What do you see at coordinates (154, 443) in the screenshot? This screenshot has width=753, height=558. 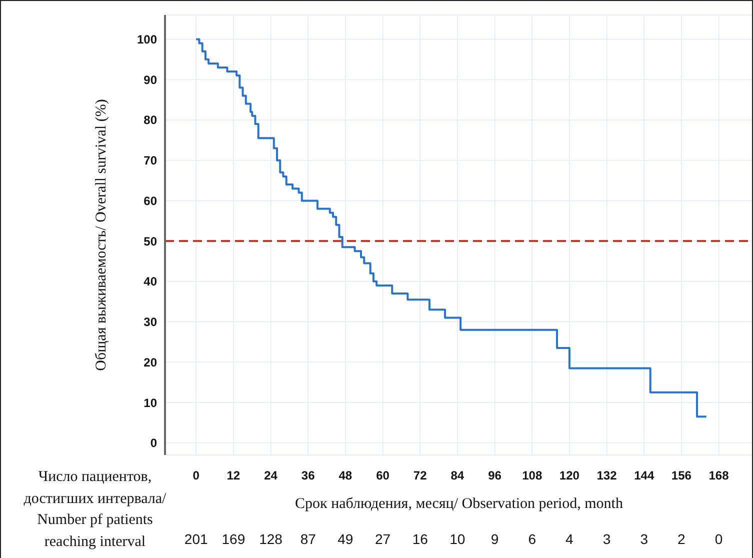 I see `y-tick-label: 0` at bounding box center [154, 443].